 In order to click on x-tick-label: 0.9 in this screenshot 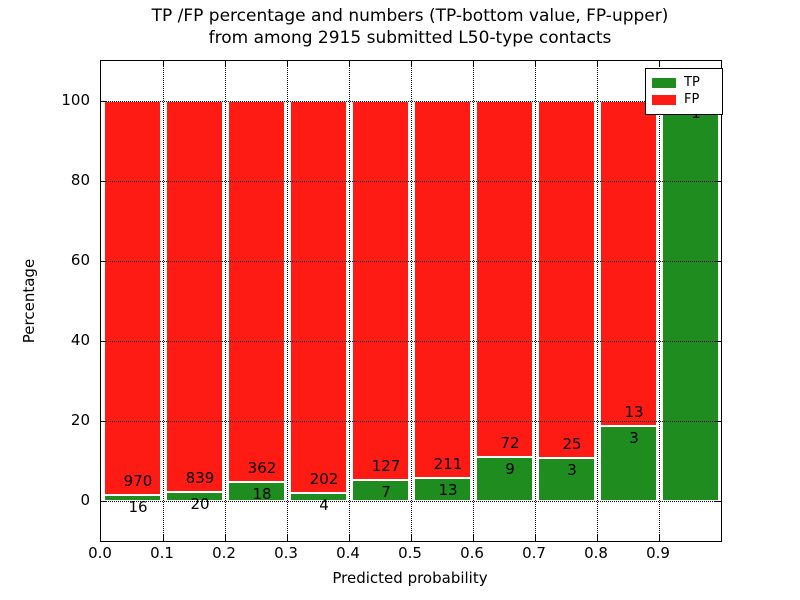, I will do `click(658, 553)`.